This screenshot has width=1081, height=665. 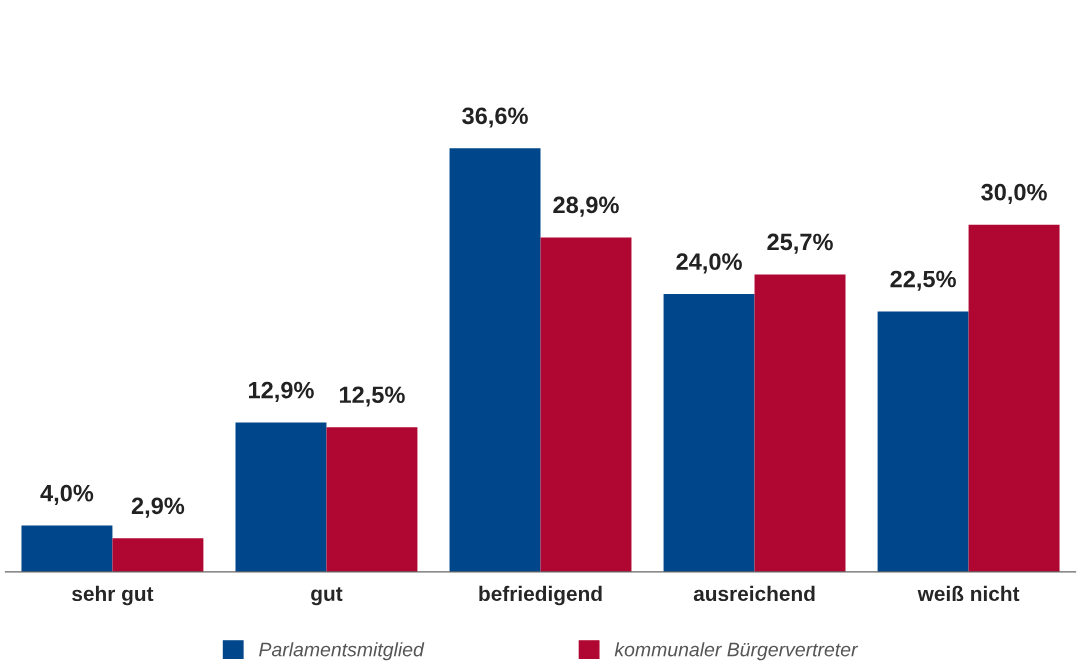 What do you see at coordinates (540, 595) in the screenshot?
I see `x-tick-label: befriedigend` at bounding box center [540, 595].